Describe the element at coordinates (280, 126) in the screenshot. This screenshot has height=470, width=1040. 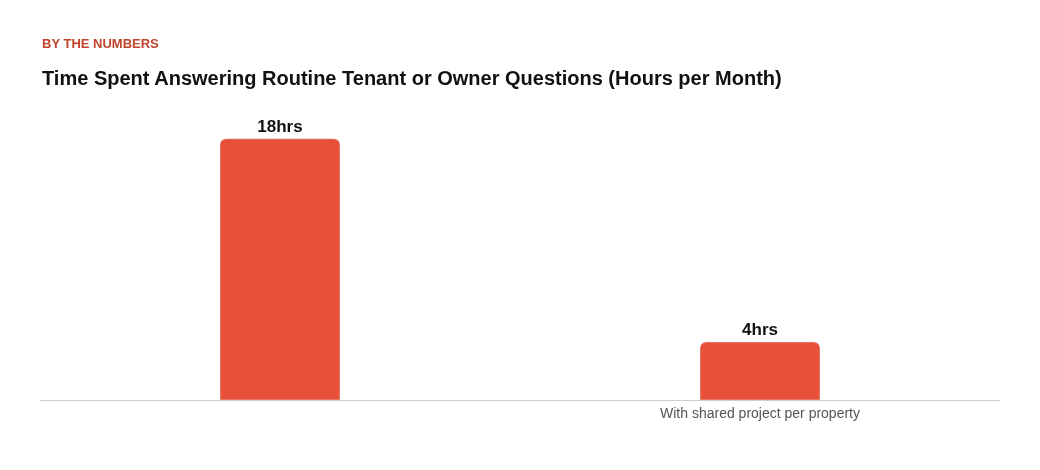
I see `data-label: 18hrs` at that location.